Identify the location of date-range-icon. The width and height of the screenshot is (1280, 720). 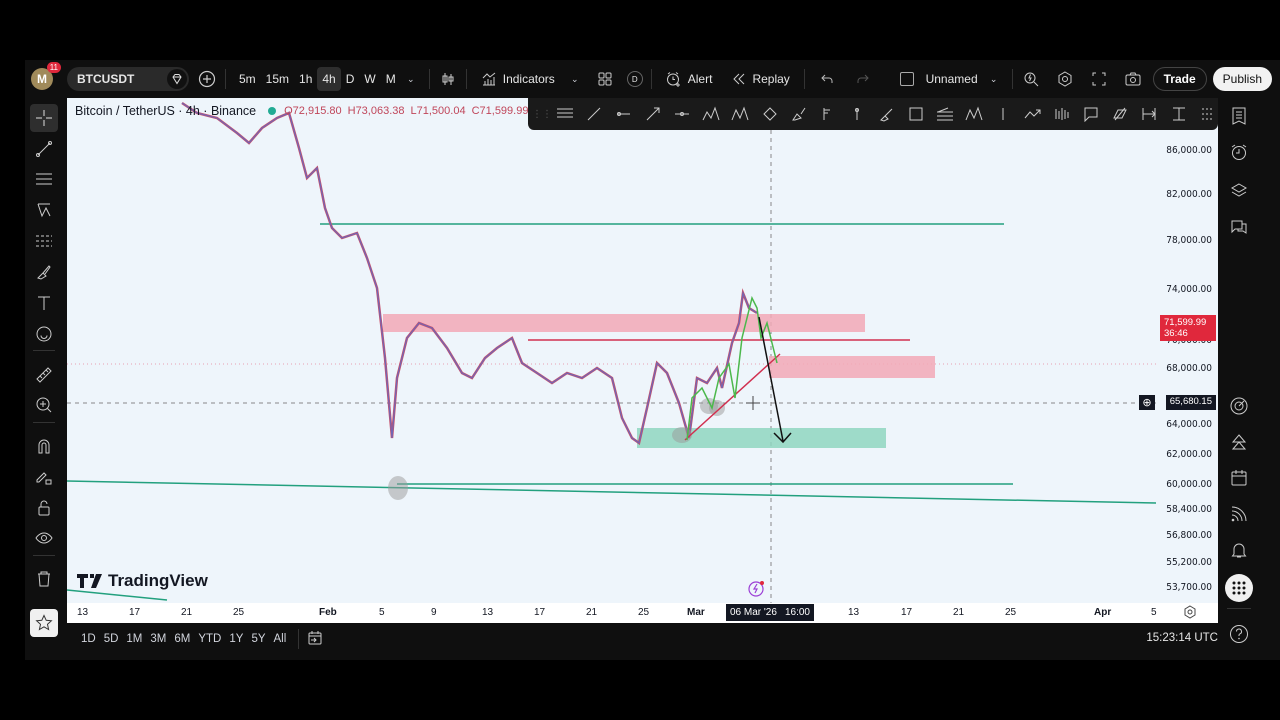
(1149, 114).